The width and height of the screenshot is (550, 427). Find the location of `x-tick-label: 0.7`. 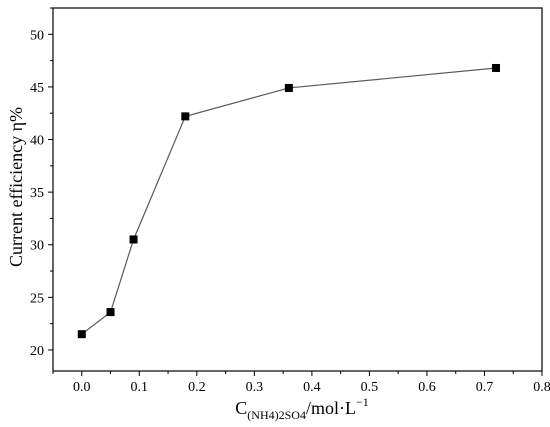

x-tick-label: 0.7 is located at coordinates (485, 387).